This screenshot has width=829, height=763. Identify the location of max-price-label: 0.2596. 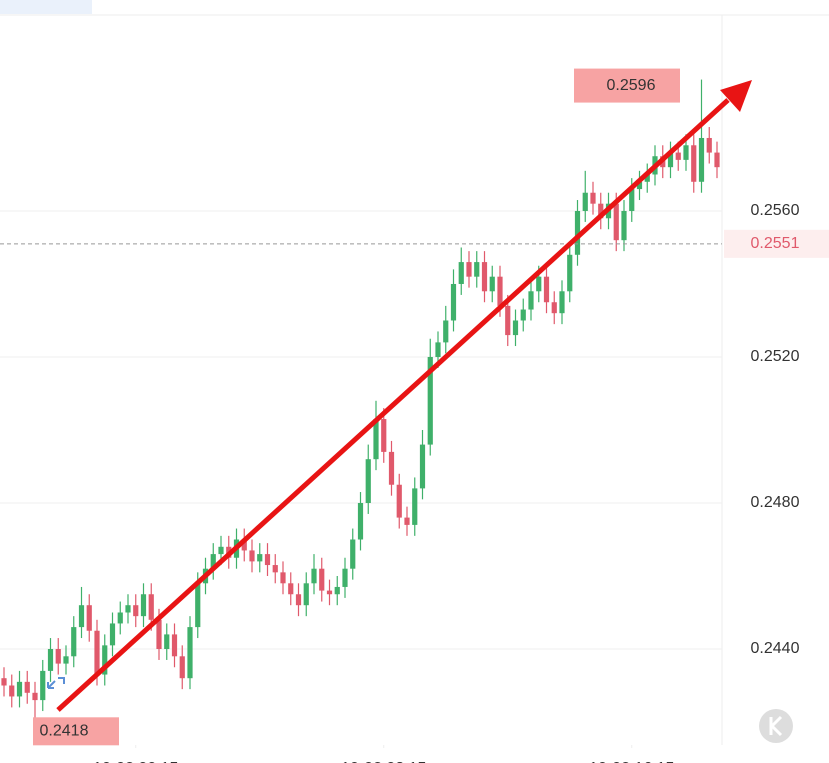
(631, 85).